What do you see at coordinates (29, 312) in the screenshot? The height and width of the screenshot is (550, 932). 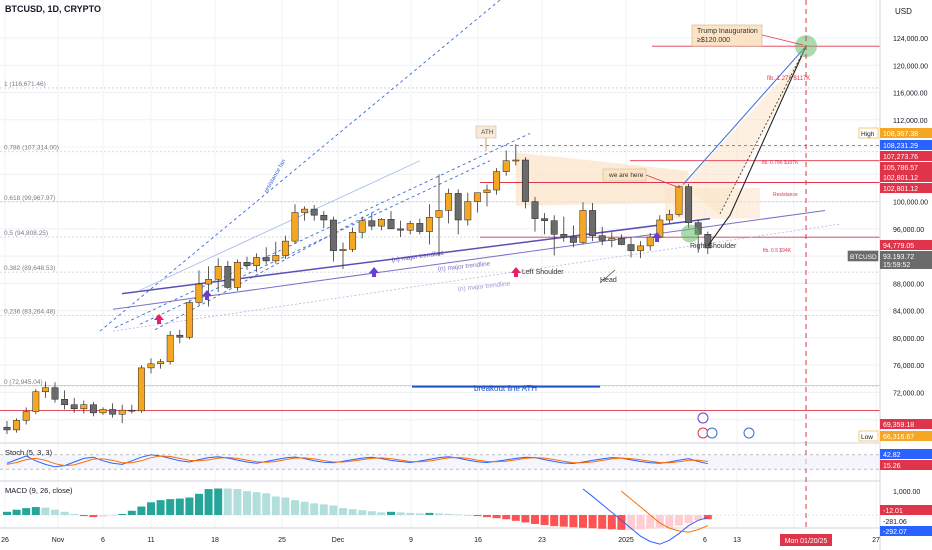 I see `fib-label: 0.236 (83,264.48)` at bounding box center [29, 312].